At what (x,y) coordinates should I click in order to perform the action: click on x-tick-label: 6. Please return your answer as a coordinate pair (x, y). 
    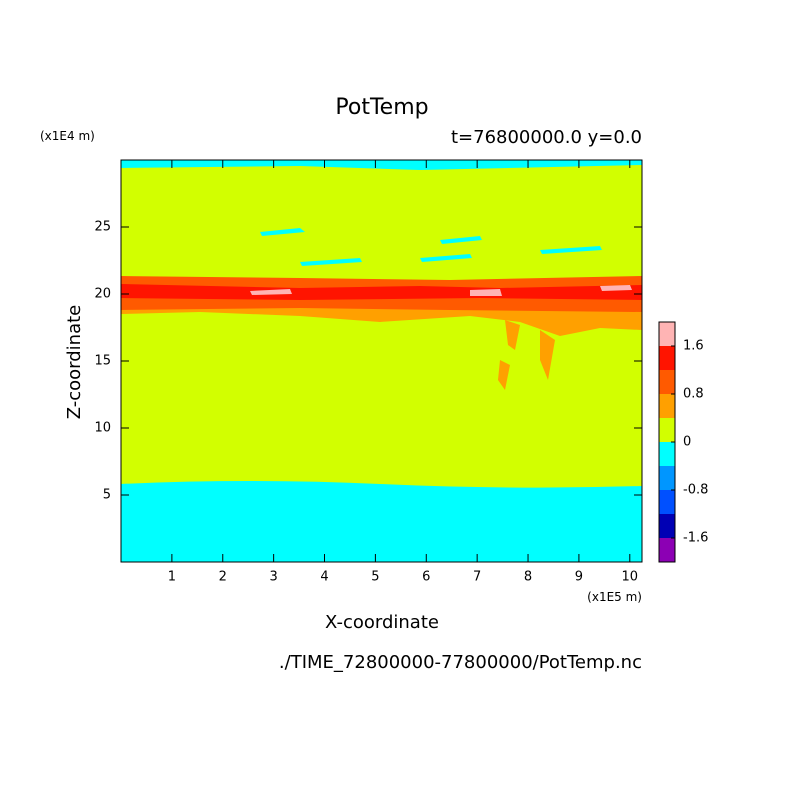
    Looking at the image, I should click on (426, 577).